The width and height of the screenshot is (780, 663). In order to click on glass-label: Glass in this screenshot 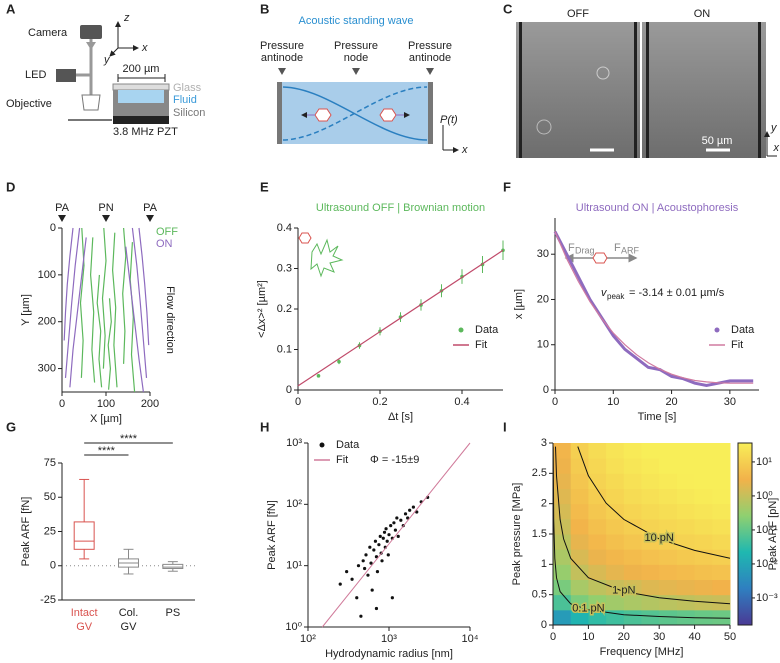, I will do `click(187, 88)`.